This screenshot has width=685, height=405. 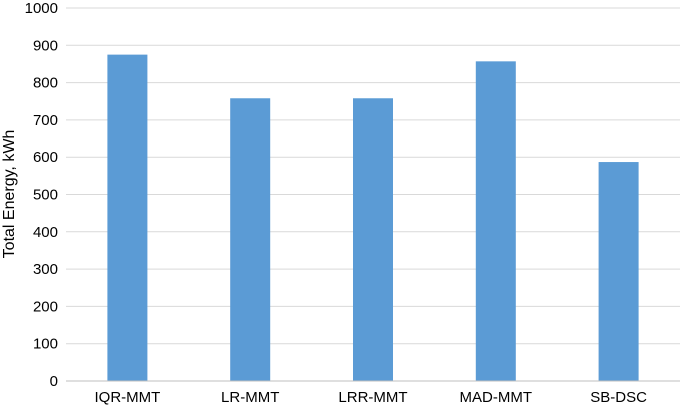 I want to click on x-tick-label: MAD-MMT, so click(x=496, y=397).